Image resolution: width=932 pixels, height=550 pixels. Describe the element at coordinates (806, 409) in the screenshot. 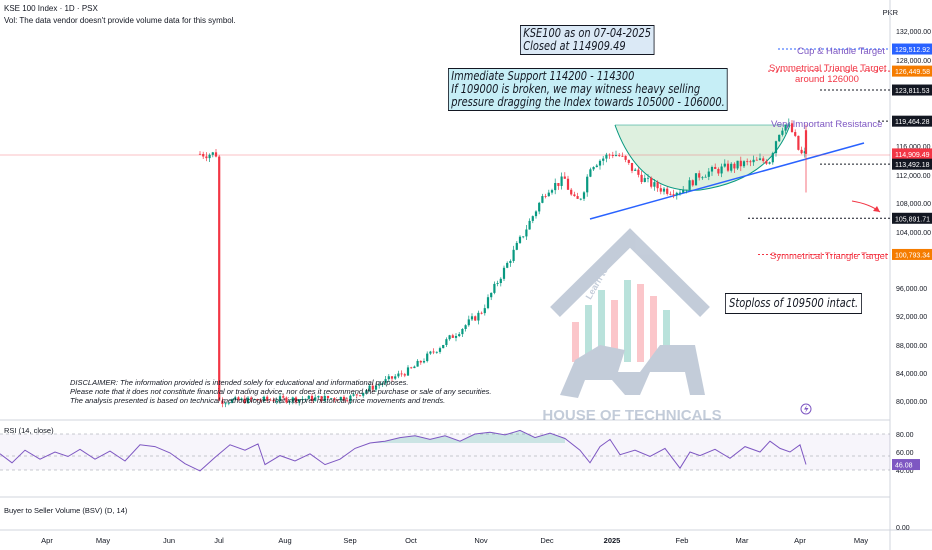

I see `lightning-icon` at that location.